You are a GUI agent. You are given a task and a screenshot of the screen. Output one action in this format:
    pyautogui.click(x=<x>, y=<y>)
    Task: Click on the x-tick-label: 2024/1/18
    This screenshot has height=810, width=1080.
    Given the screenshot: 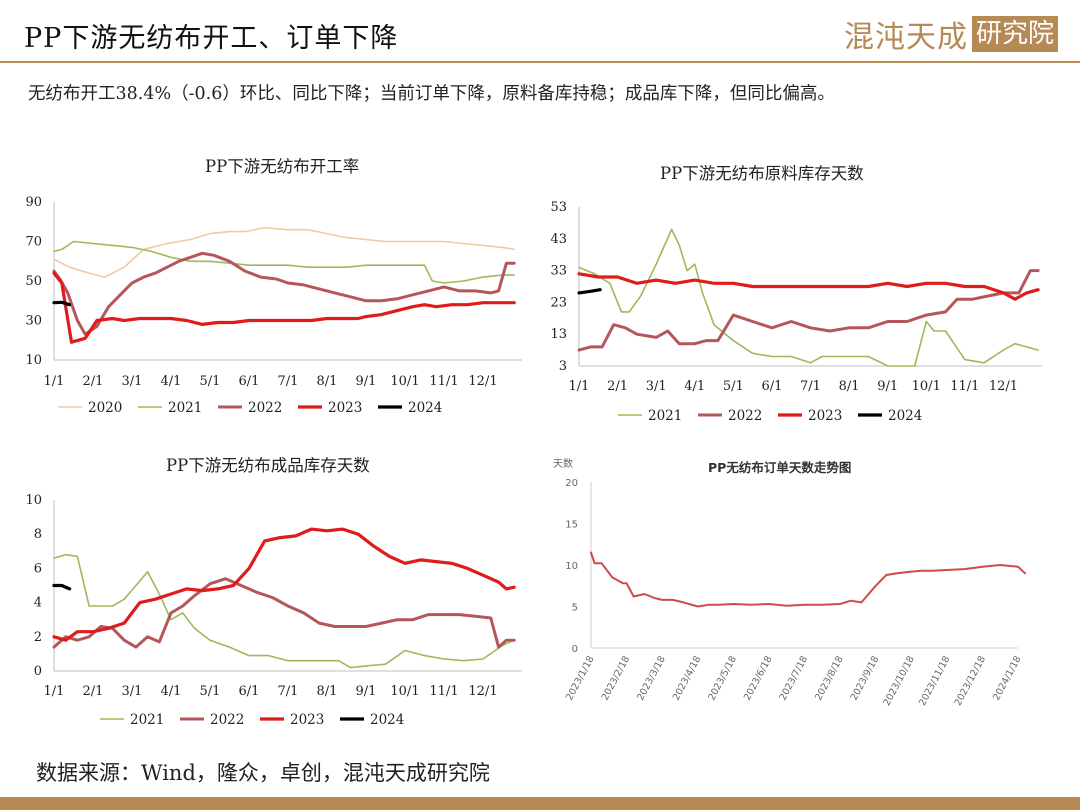 What is the action you would take?
    pyautogui.click(x=1007, y=678)
    